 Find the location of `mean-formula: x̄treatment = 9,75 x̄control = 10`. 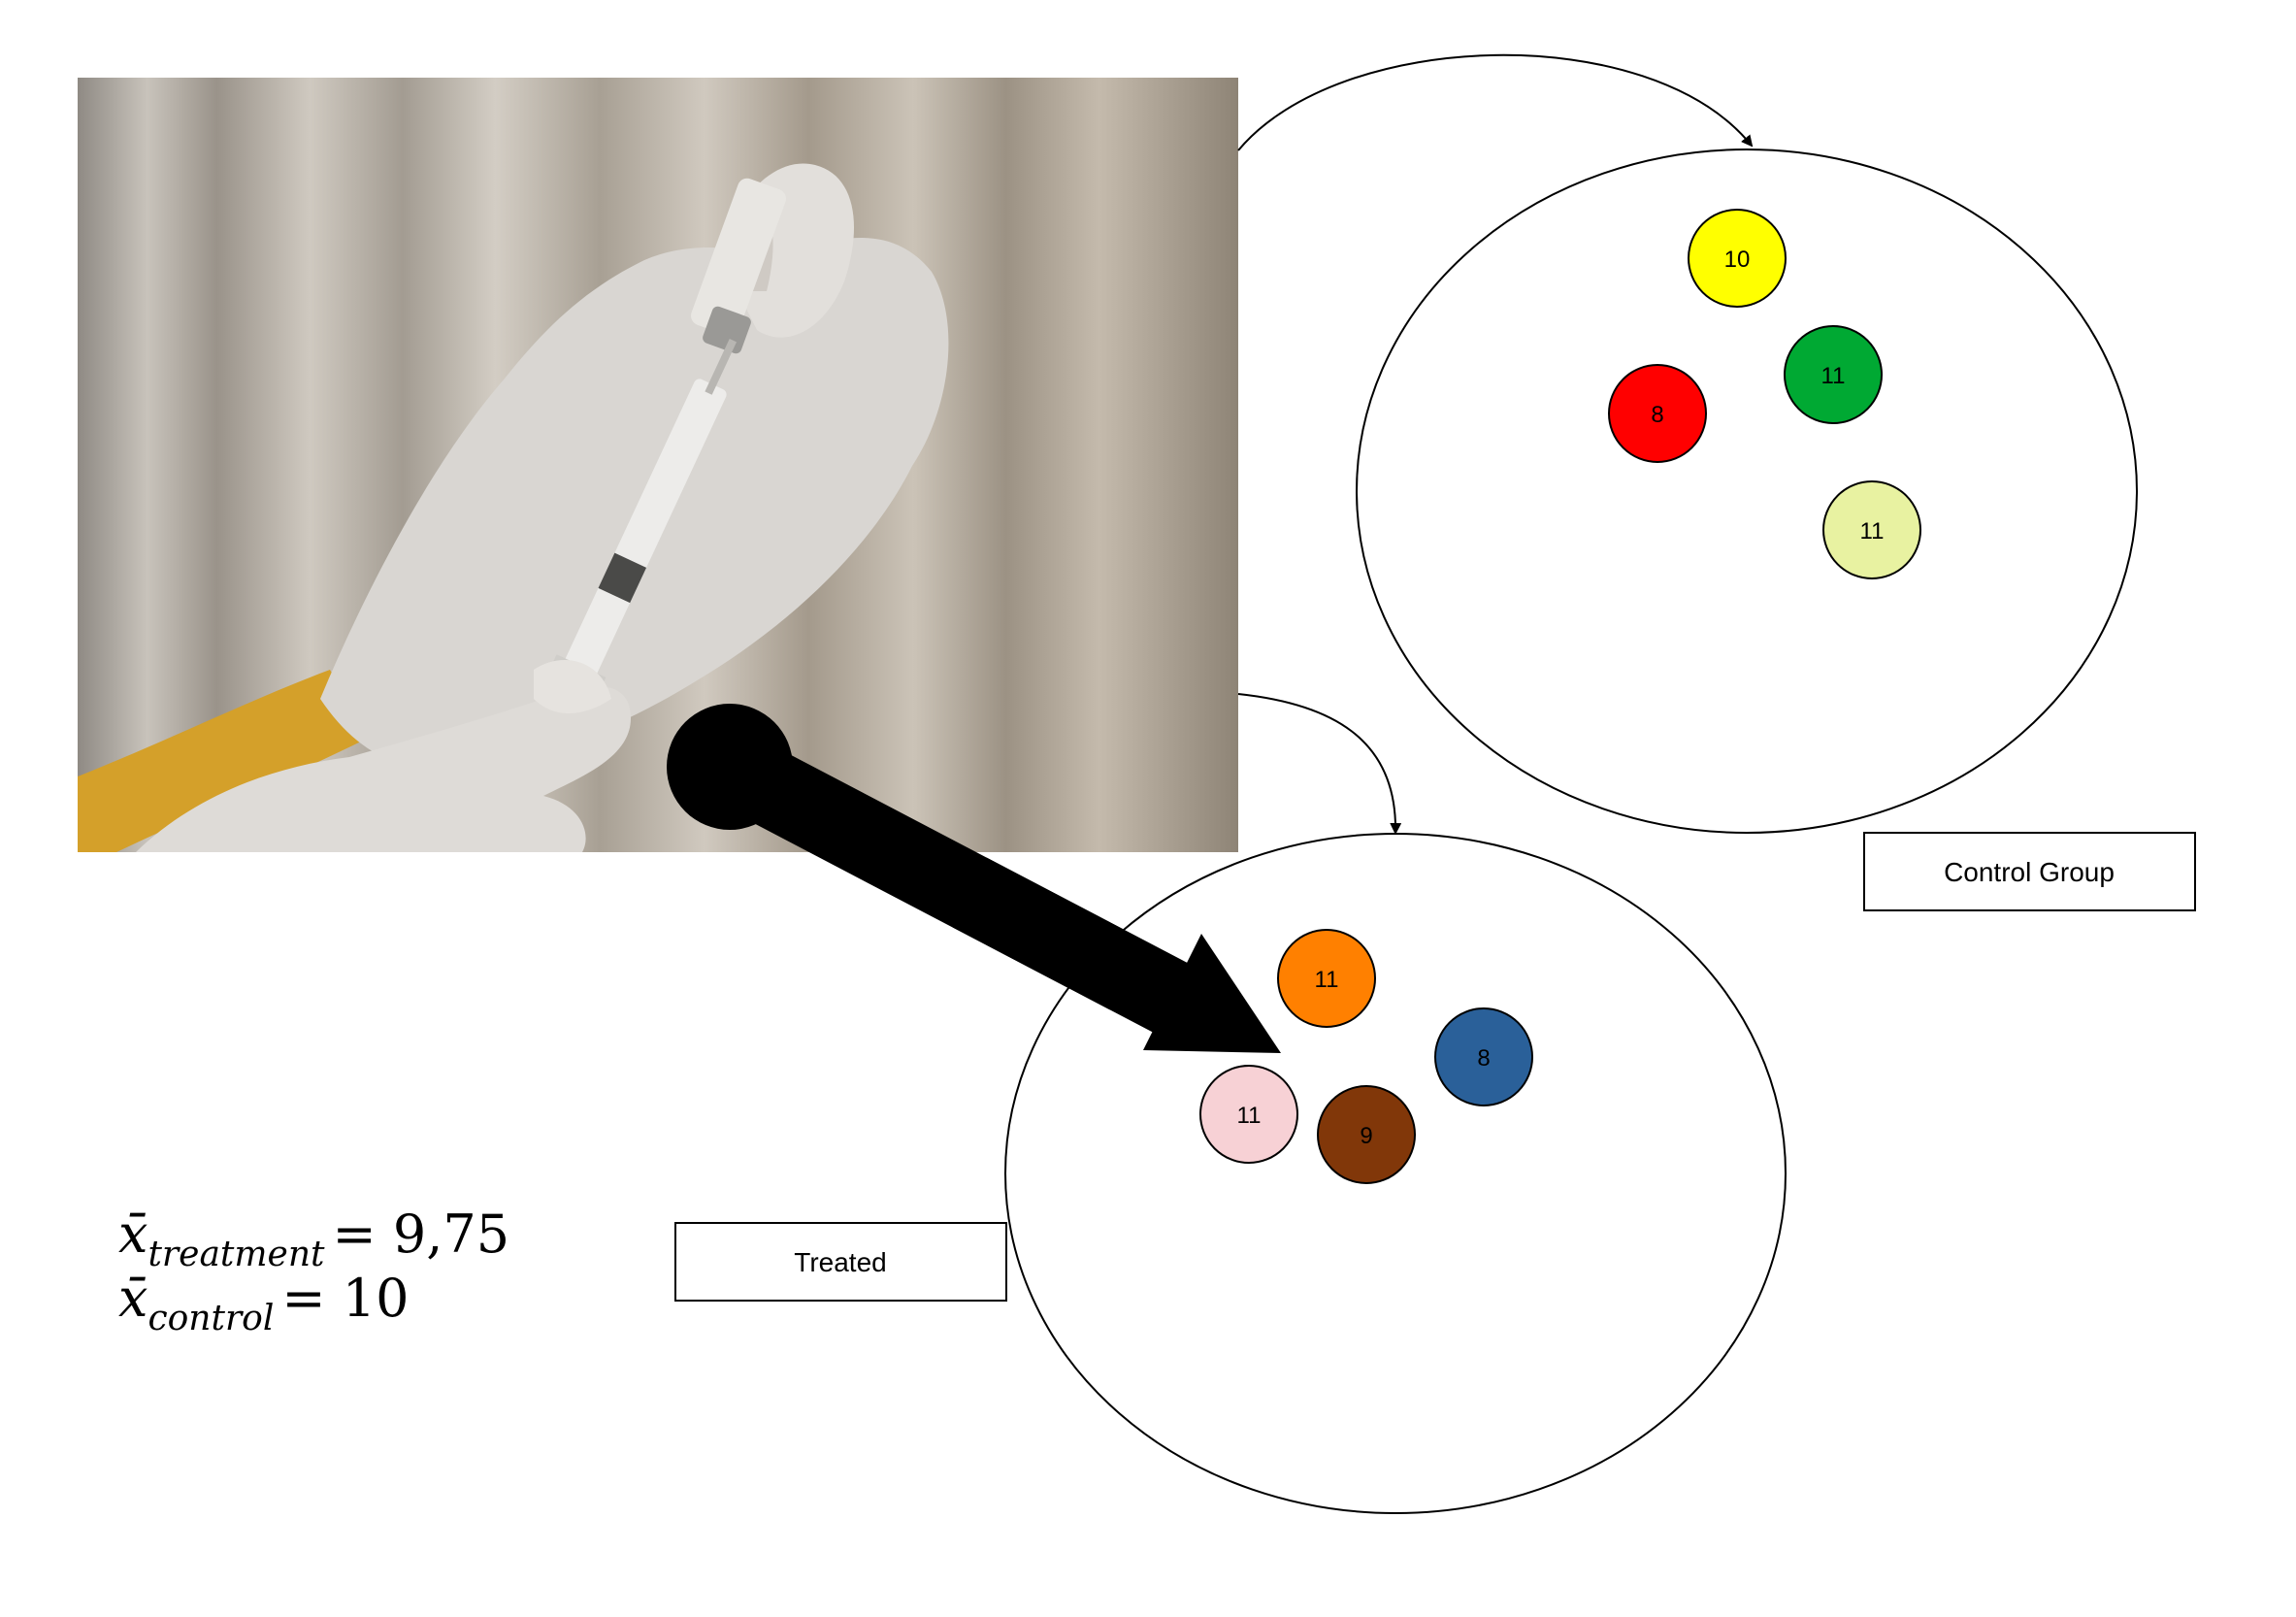

mean-formula: x̄treatment = 9,75 x̄control = 10 is located at coordinates (313, 1271).